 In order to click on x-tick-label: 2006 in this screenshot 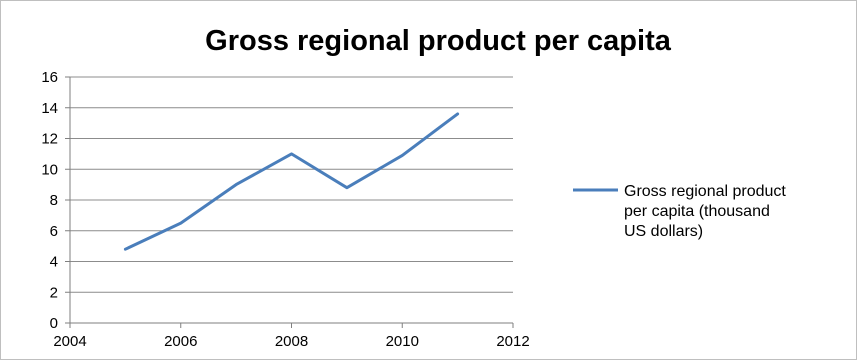, I will do `click(180, 341)`.